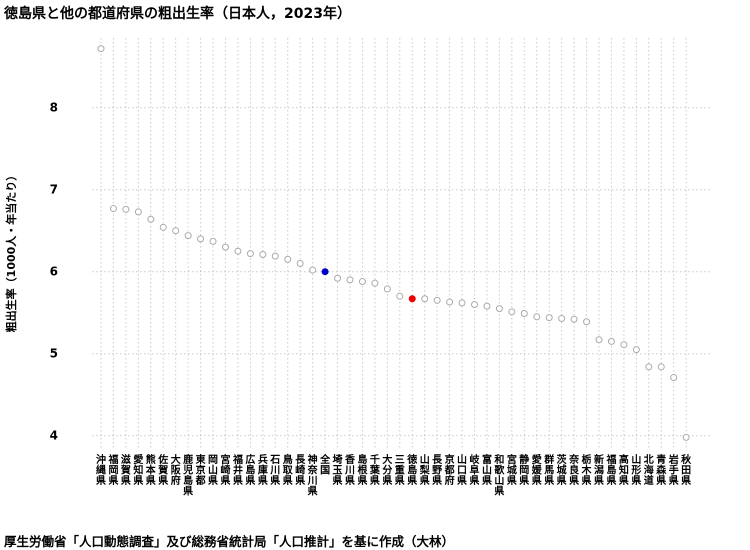  What do you see at coordinates (462, 470) in the screenshot?
I see `x-tick-label: 山口県` at bounding box center [462, 470].